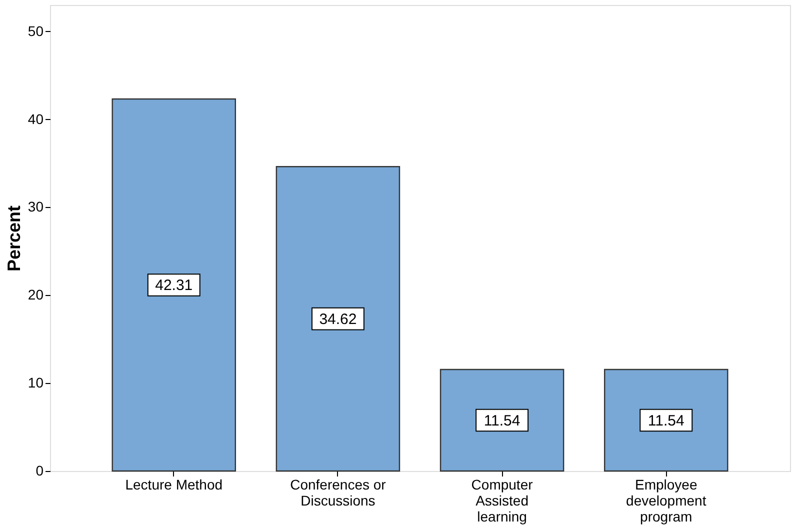 This screenshot has width=795, height=529. I want to click on x-tick-label: Computer Assisted learning, so click(502, 500).